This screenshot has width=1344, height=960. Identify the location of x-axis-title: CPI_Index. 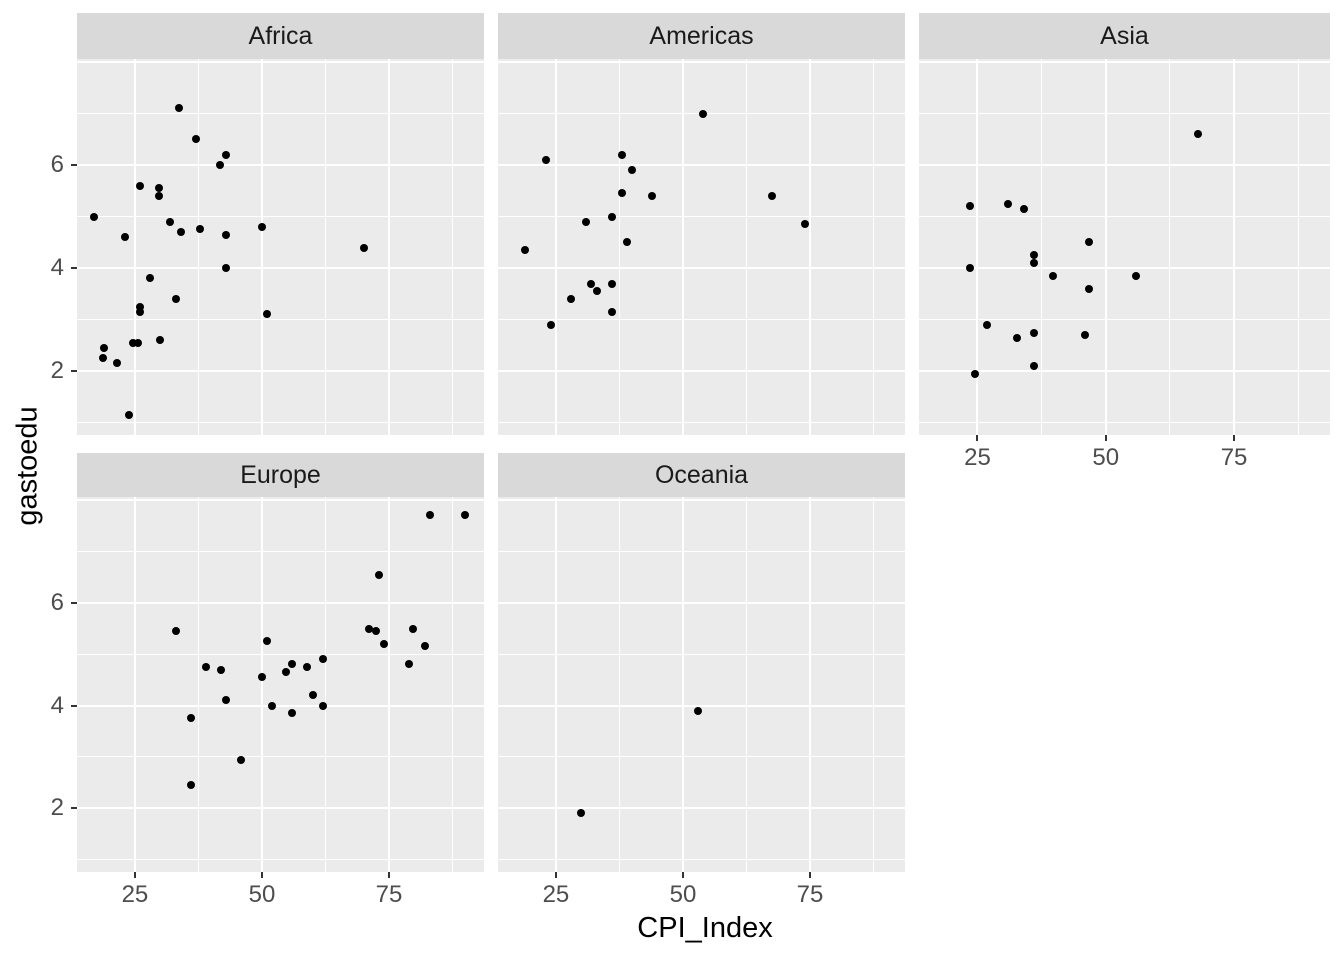
(705, 928).